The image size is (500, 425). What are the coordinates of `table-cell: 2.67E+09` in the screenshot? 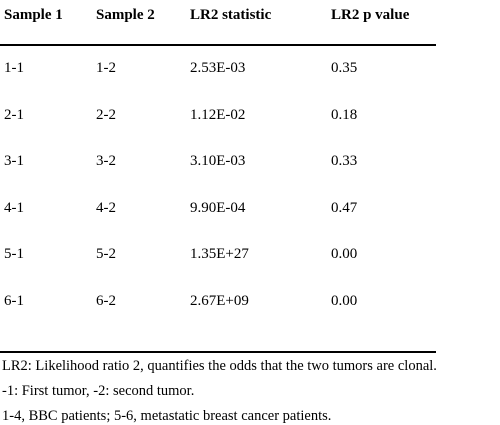 It's located at (219, 301).